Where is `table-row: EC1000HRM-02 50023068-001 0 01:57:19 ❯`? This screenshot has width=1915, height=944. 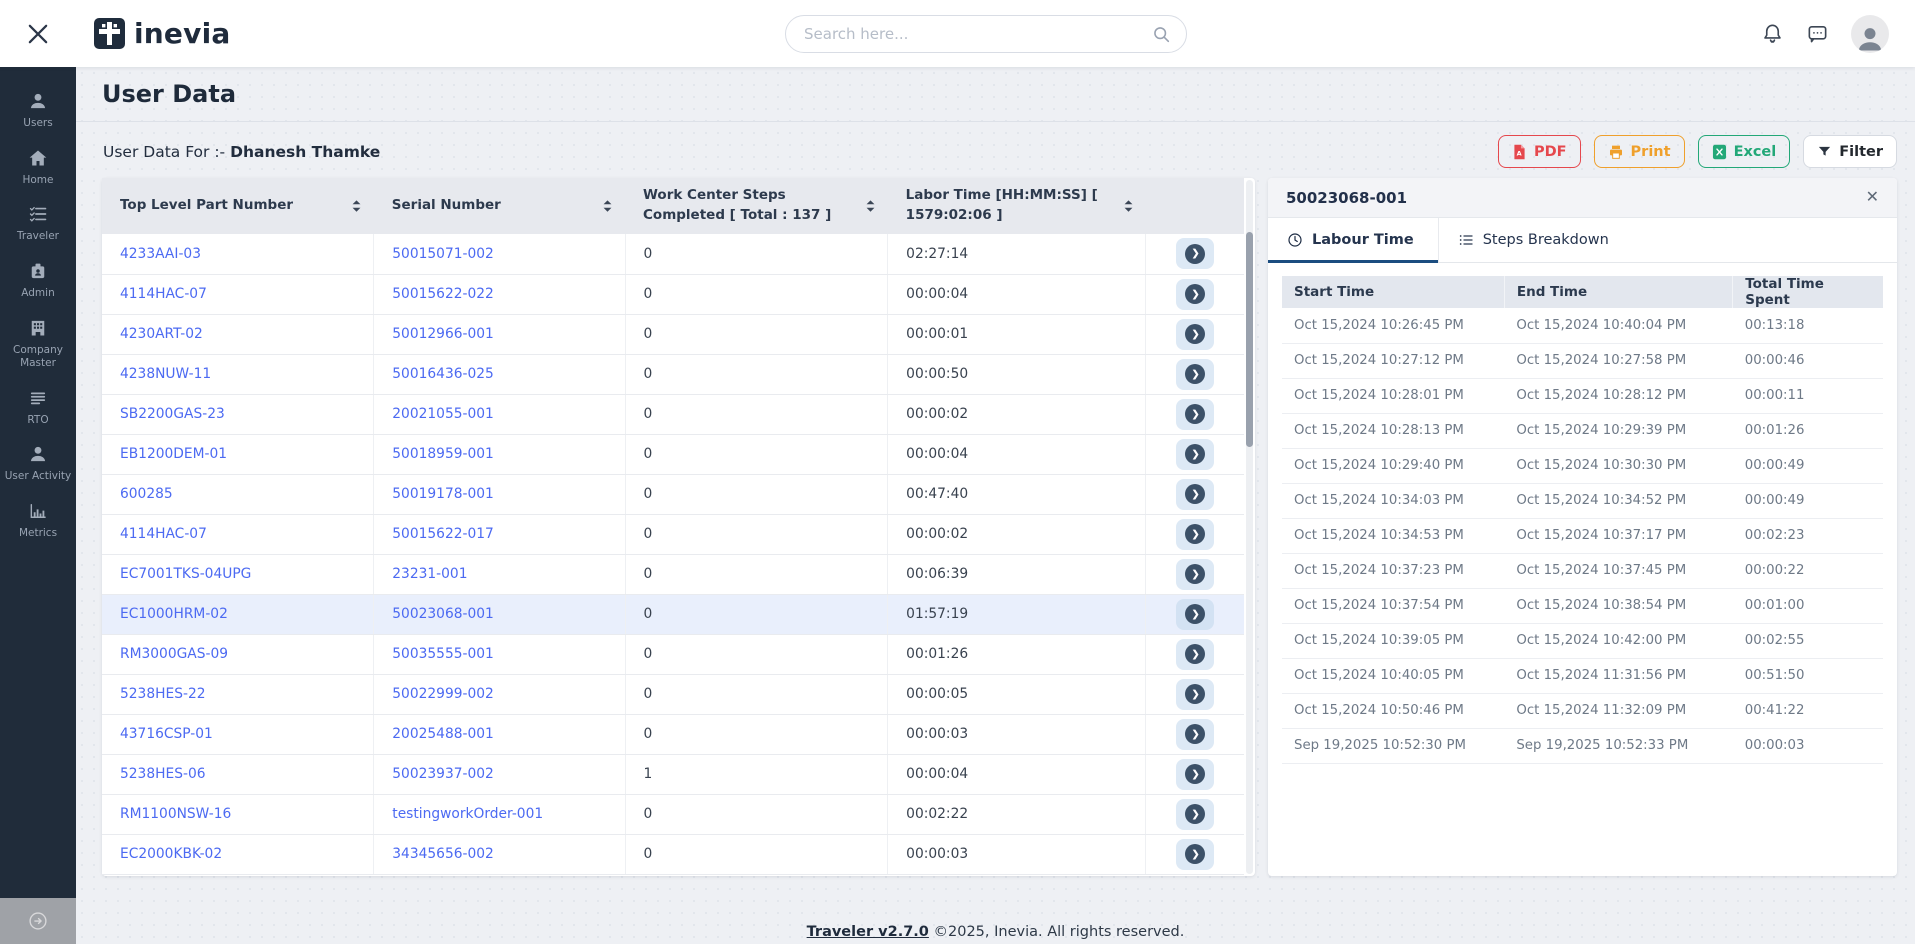 table-row: EC1000HRM-02 50023068-001 0 01:57:19 ❯ is located at coordinates (673, 614).